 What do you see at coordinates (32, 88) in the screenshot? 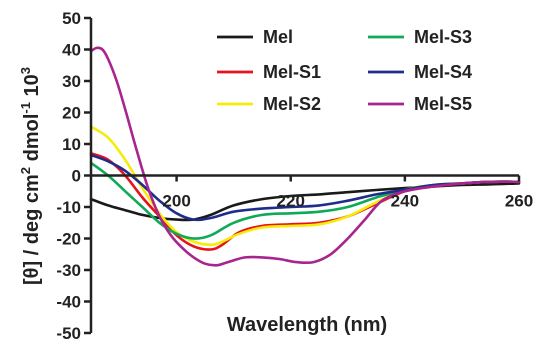
I see `y-axis-title-end: 10` at bounding box center [32, 88].